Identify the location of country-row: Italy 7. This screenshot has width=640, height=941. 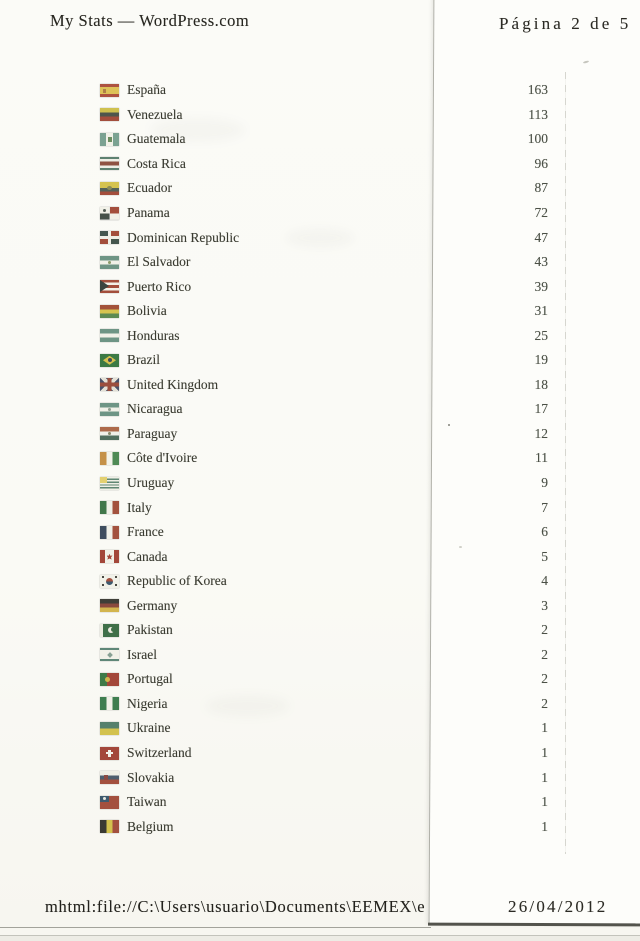
(320, 507).